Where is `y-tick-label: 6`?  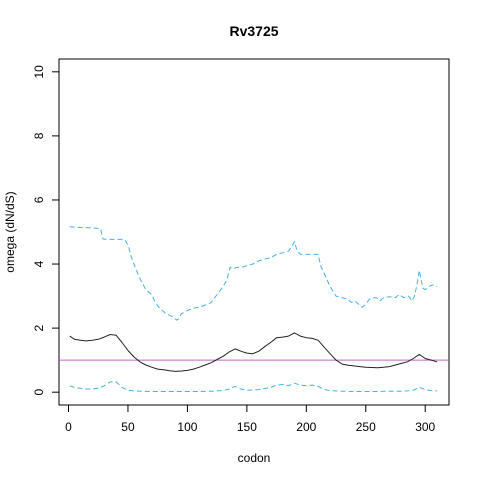 y-tick-label: 6 is located at coordinates (39, 199).